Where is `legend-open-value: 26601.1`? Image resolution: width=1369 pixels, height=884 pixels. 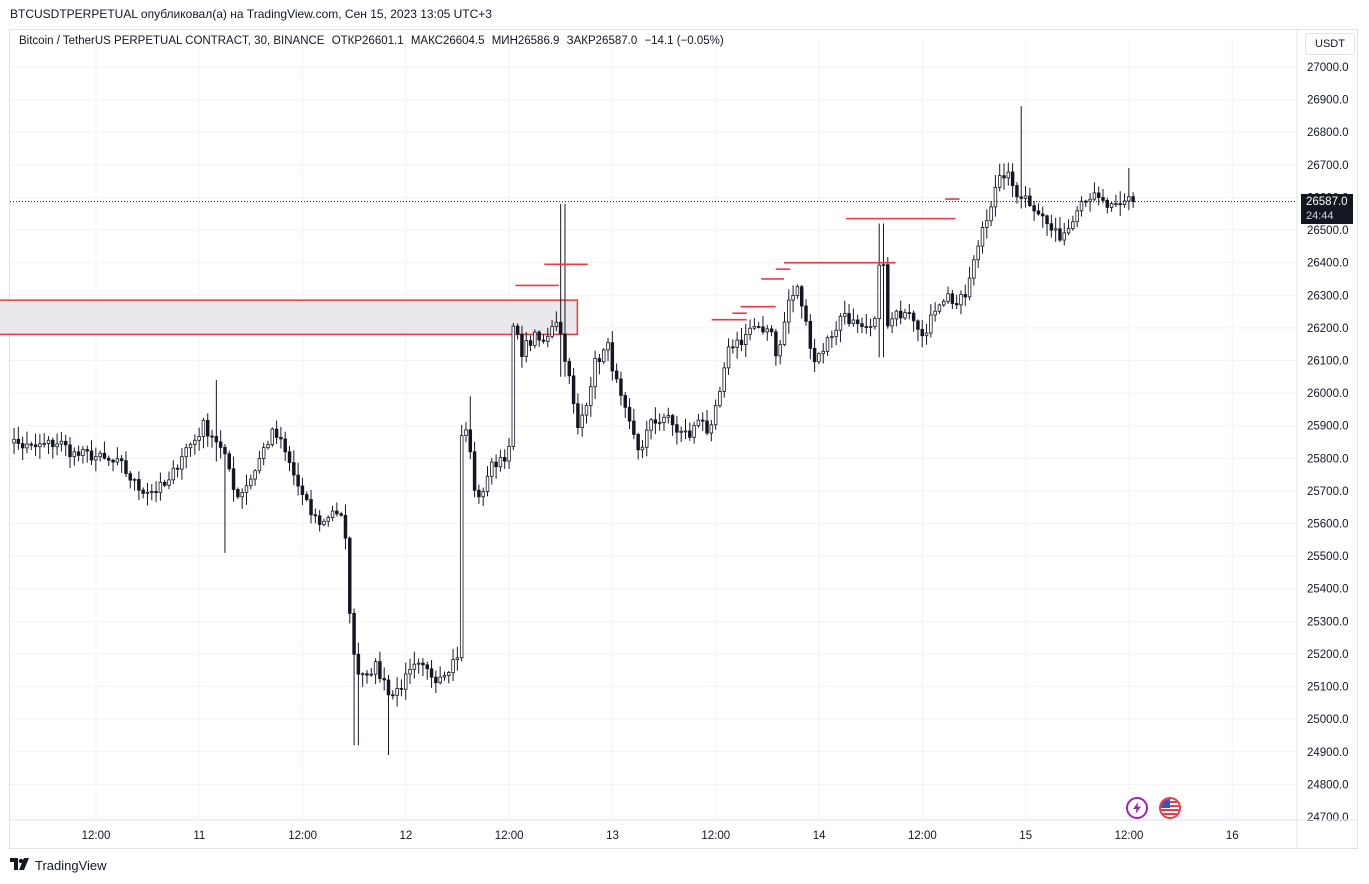 legend-open-value: 26601.1 is located at coordinates (383, 41).